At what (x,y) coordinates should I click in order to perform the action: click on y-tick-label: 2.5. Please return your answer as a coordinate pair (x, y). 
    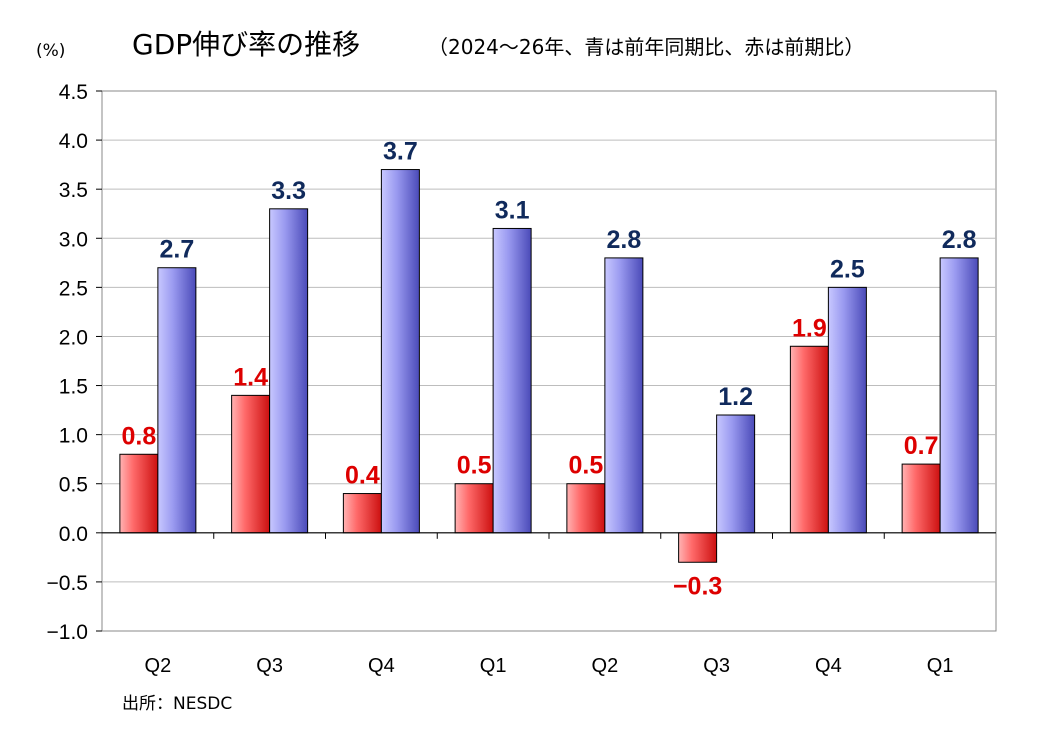
    Looking at the image, I should click on (73, 288).